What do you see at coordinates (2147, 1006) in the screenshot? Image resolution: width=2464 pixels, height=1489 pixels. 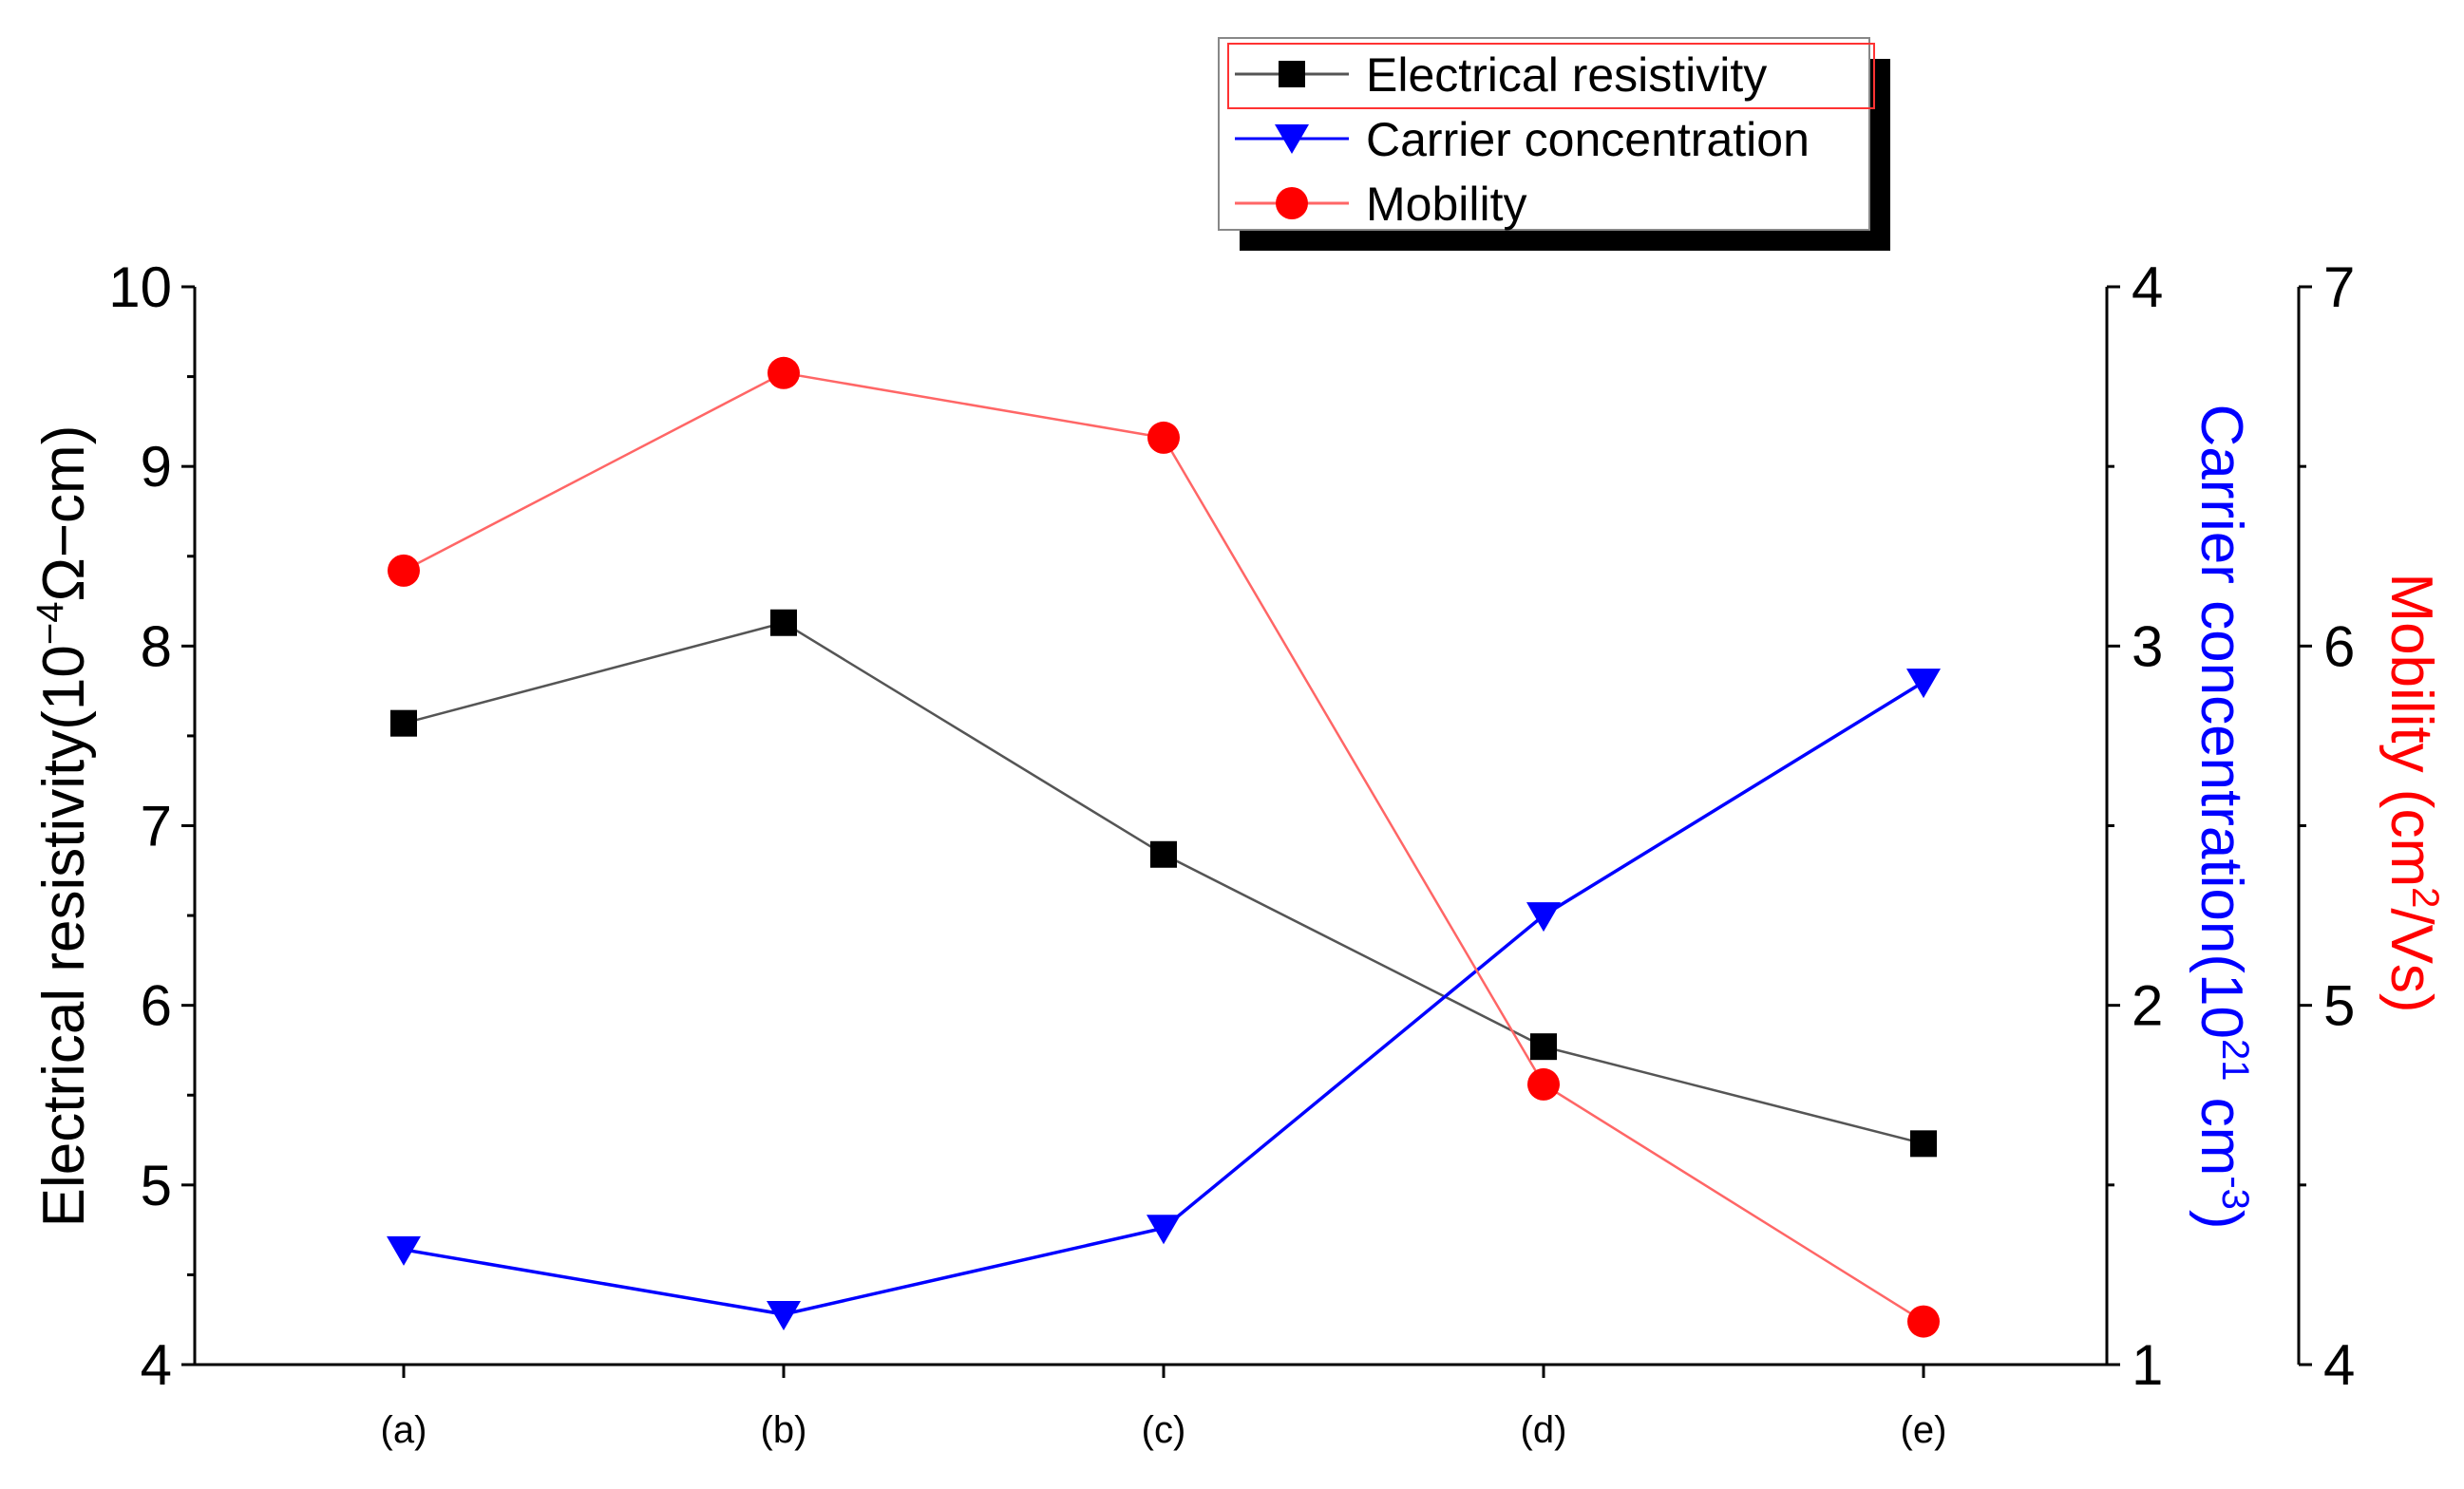 I see `carrier-axis-tick-label: 2` at bounding box center [2147, 1006].